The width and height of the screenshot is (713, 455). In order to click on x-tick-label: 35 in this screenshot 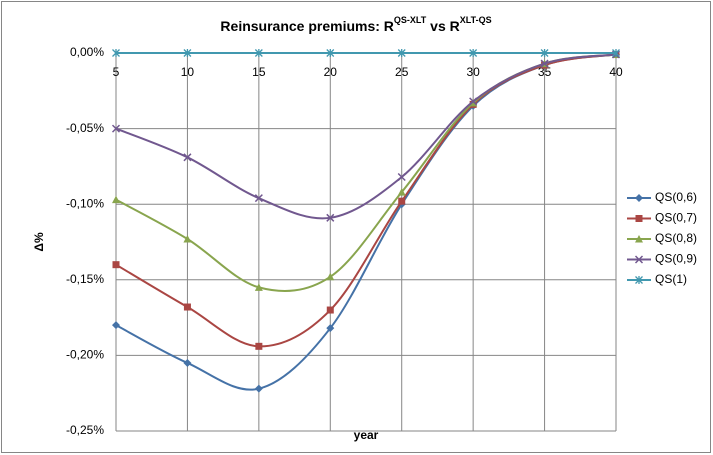, I will do `click(545, 72)`.